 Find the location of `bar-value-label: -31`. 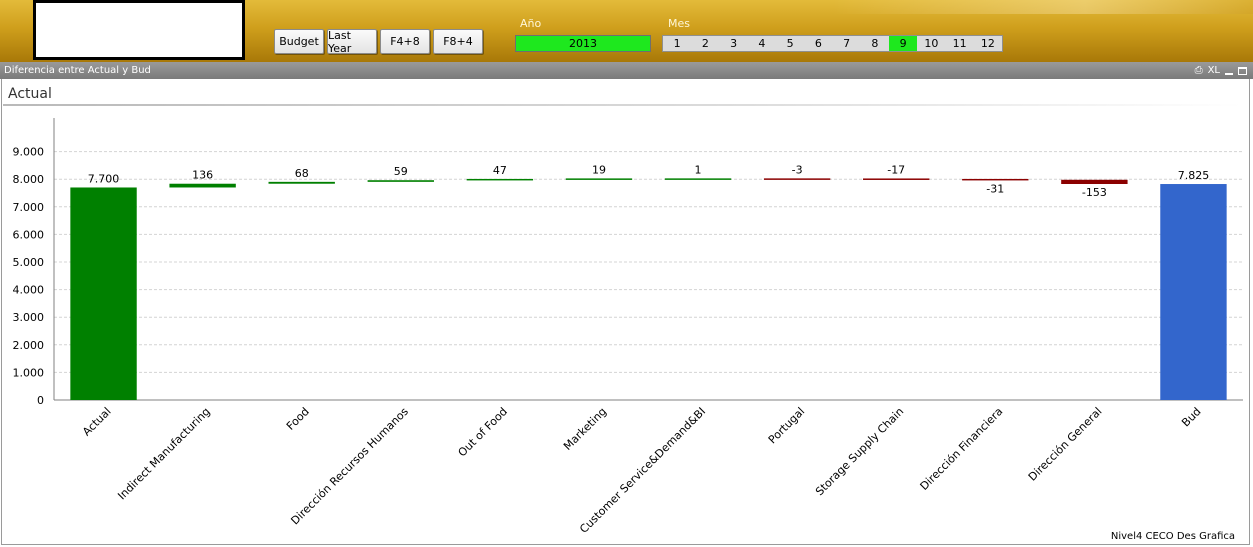

bar-value-label: -31 is located at coordinates (995, 188).